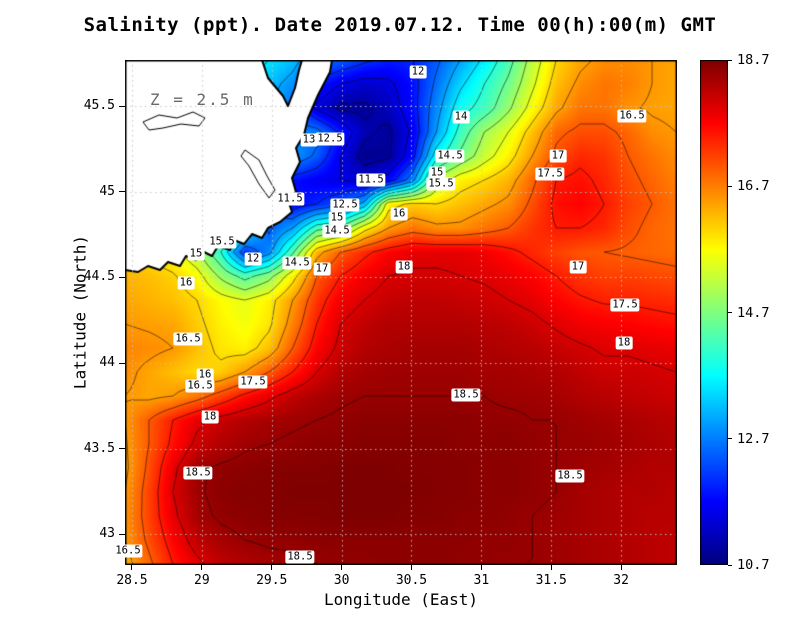 The height and width of the screenshot is (618, 800). Describe the element at coordinates (621, 580) in the screenshot. I see `x-tick-label: 32` at that location.